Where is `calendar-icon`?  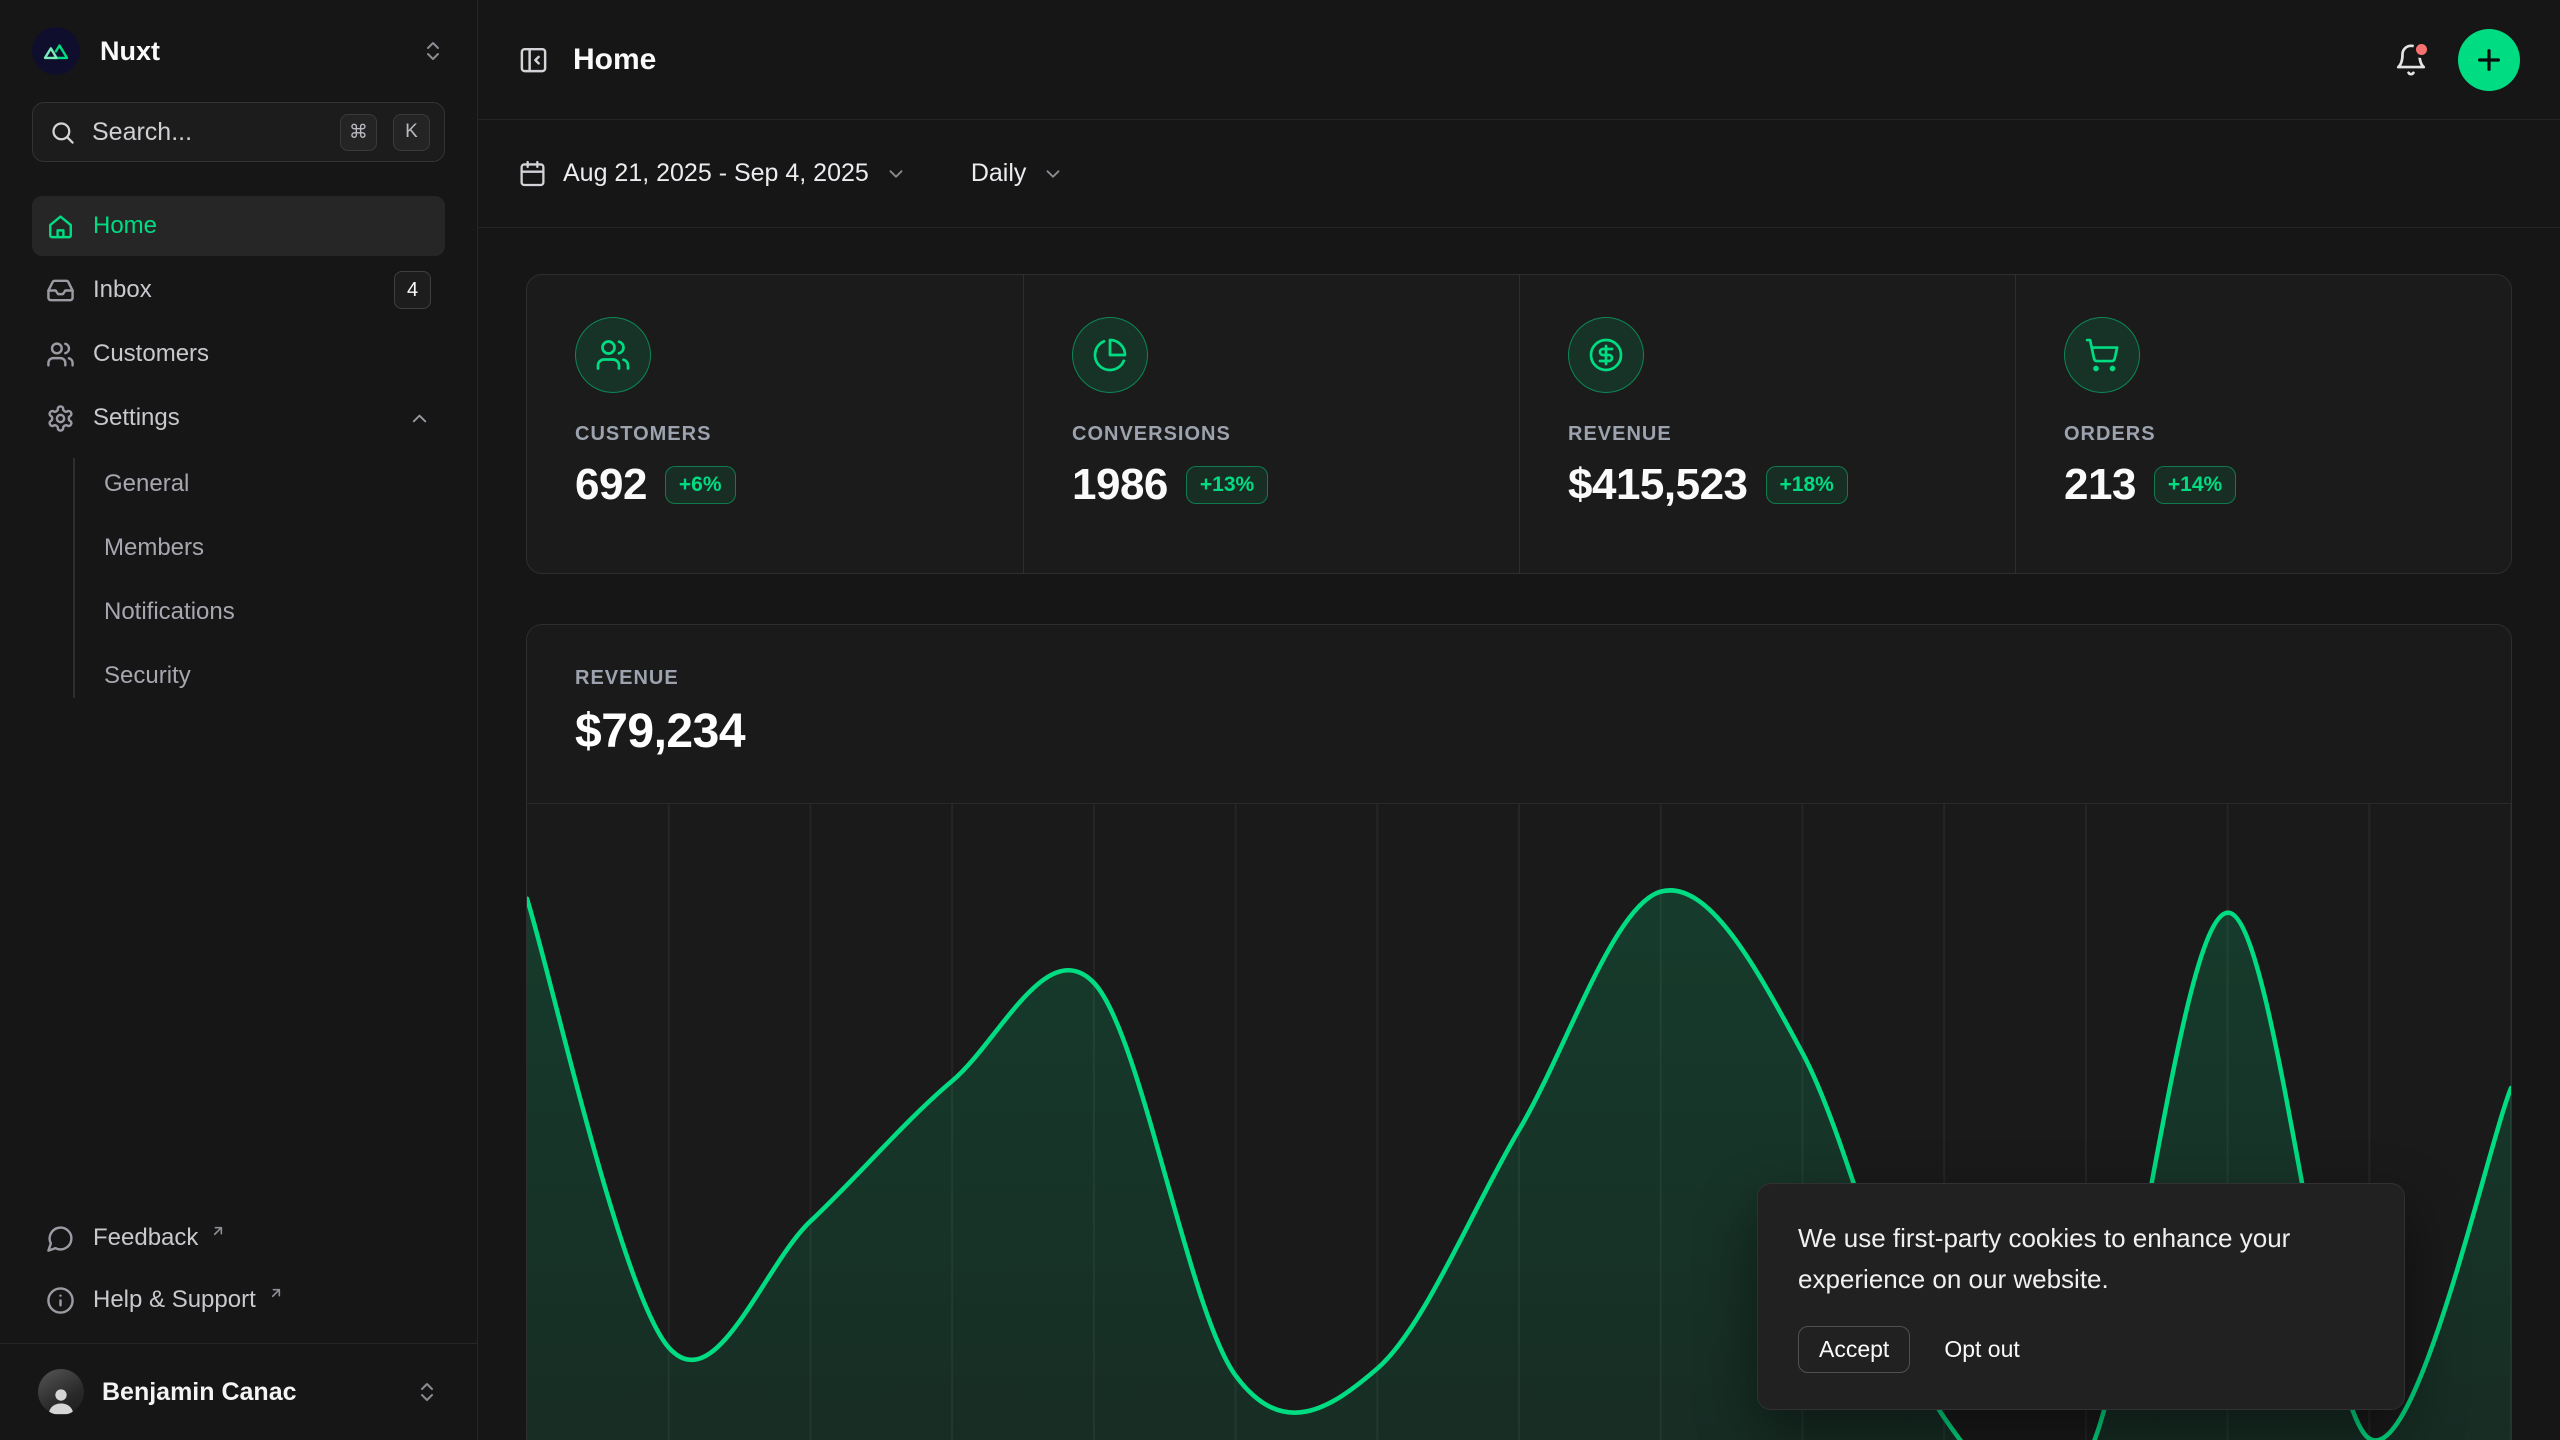
calendar-icon is located at coordinates (532, 173).